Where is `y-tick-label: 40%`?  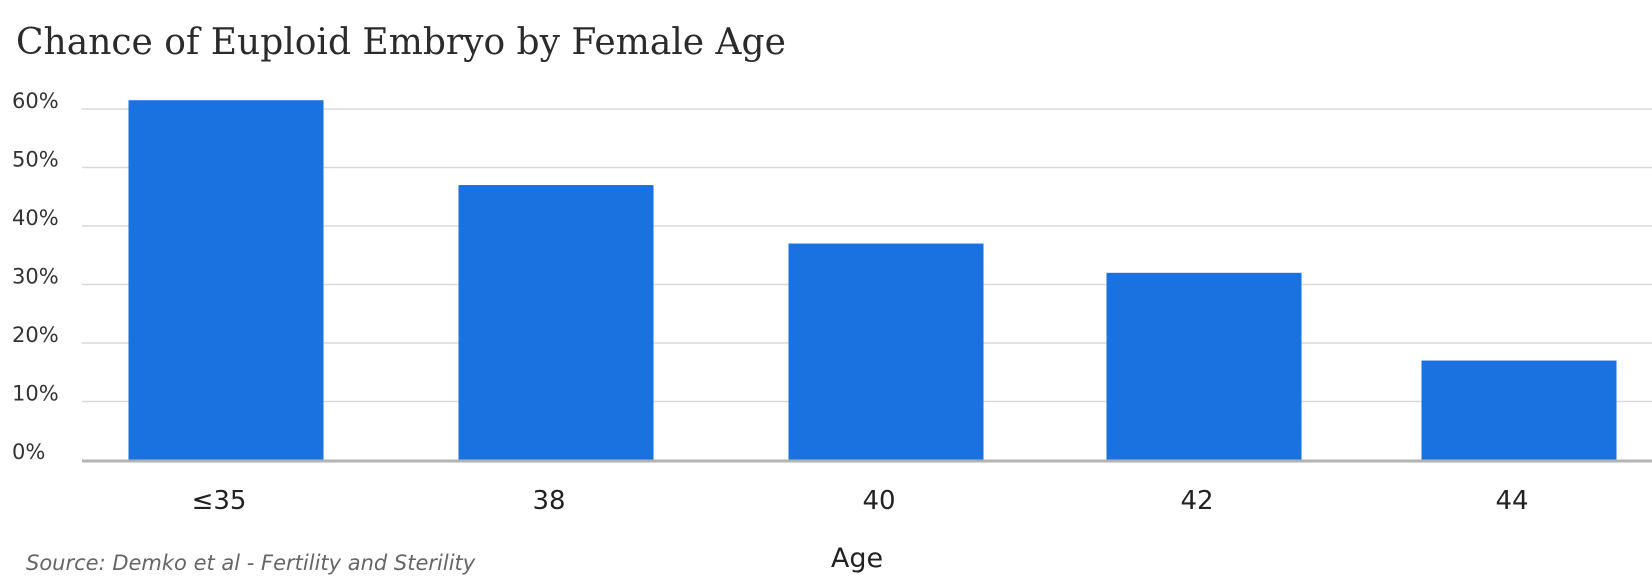 y-tick-label: 40% is located at coordinates (35, 218).